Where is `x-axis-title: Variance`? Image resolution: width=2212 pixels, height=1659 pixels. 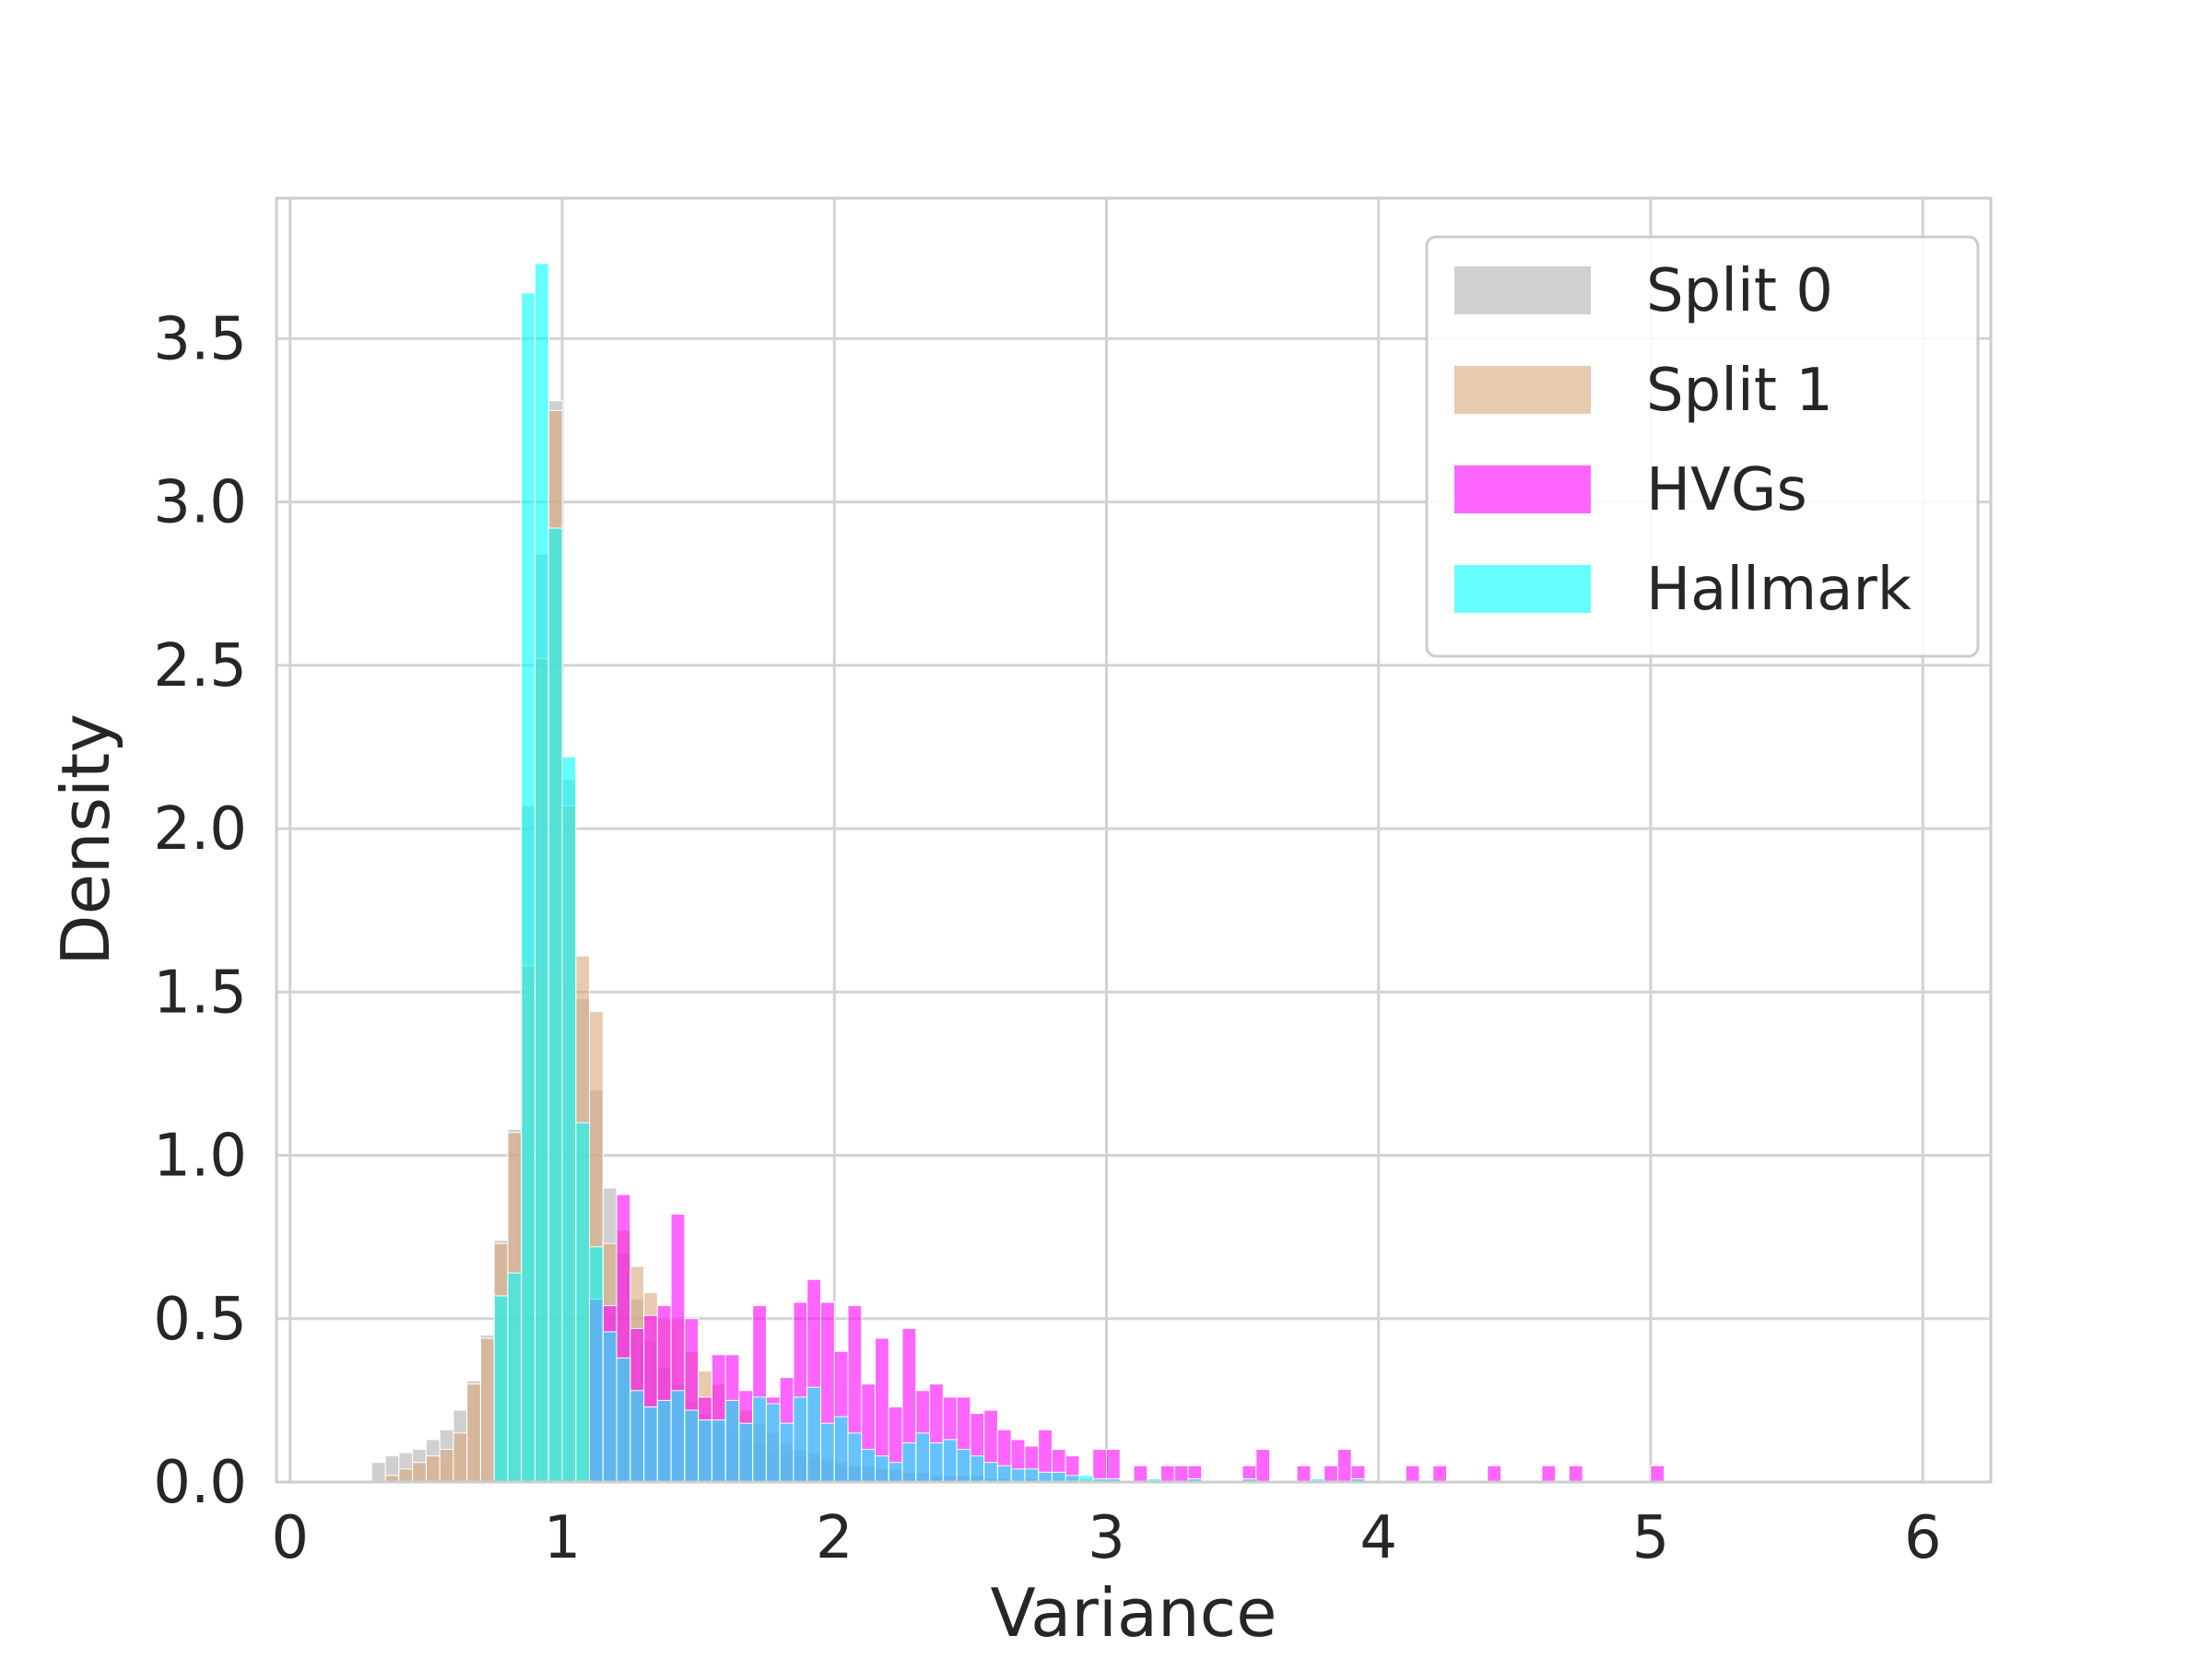
x-axis-title: Variance is located at coordinates (1133, 1613).